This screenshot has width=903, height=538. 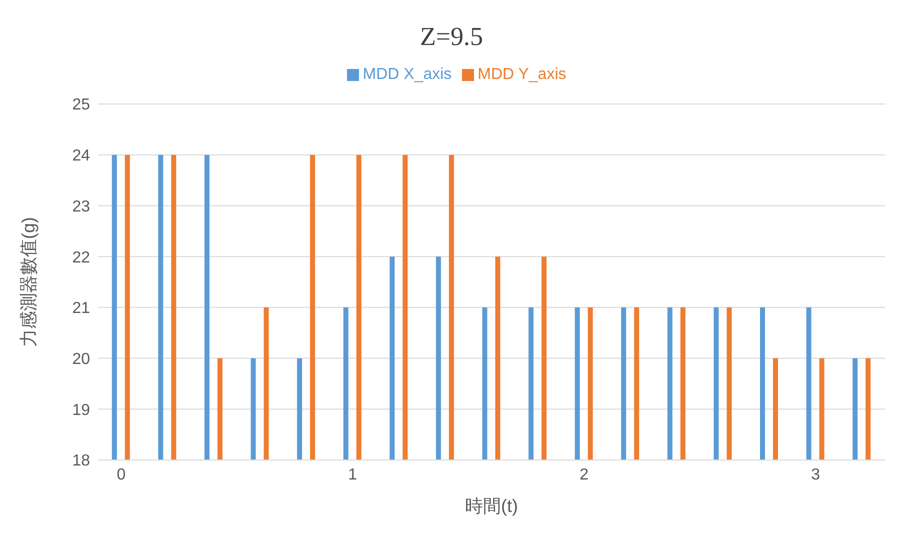 I want to click on y-tick-label: 23, so click(x=81, y=207).